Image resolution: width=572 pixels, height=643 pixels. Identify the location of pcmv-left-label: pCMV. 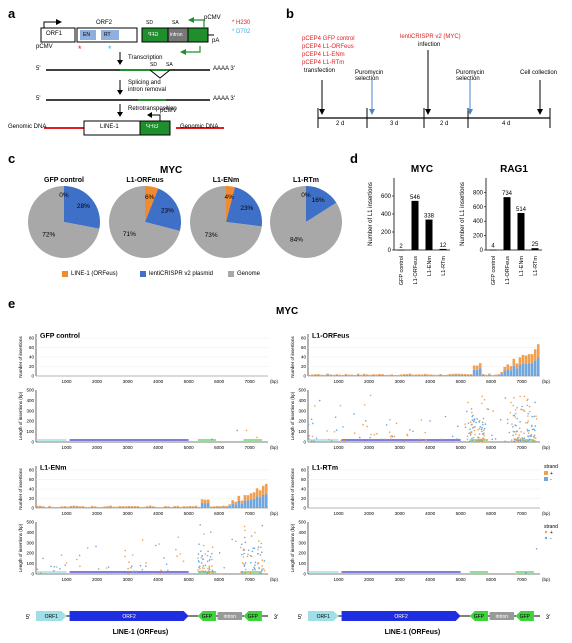
(44, 47).